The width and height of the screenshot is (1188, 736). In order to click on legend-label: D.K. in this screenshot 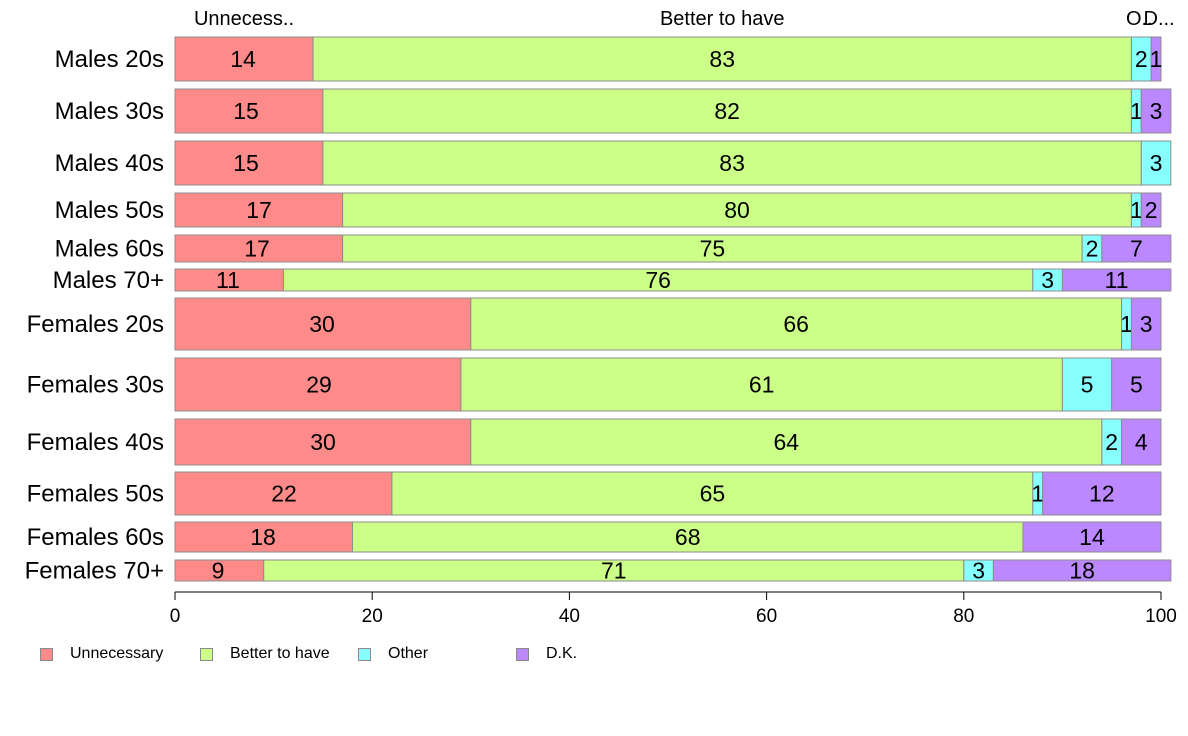, I will do `click(562, 653)`.